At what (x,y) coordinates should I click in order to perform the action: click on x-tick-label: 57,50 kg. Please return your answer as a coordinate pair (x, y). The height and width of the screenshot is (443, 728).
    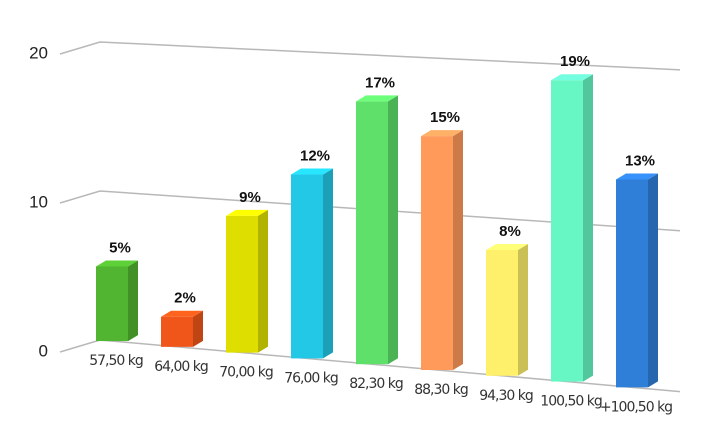
    Looking at the image, I should click on (116, 361).